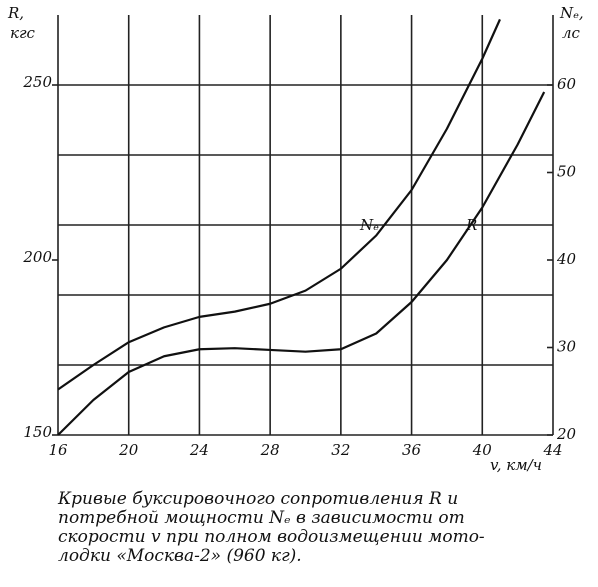 This screenshot has height=587, width=598. Describe the element at coordinates (258, 499) in the screenshot. I see `caption-line: Кривые буксировочного сопротивления R и` at that location.